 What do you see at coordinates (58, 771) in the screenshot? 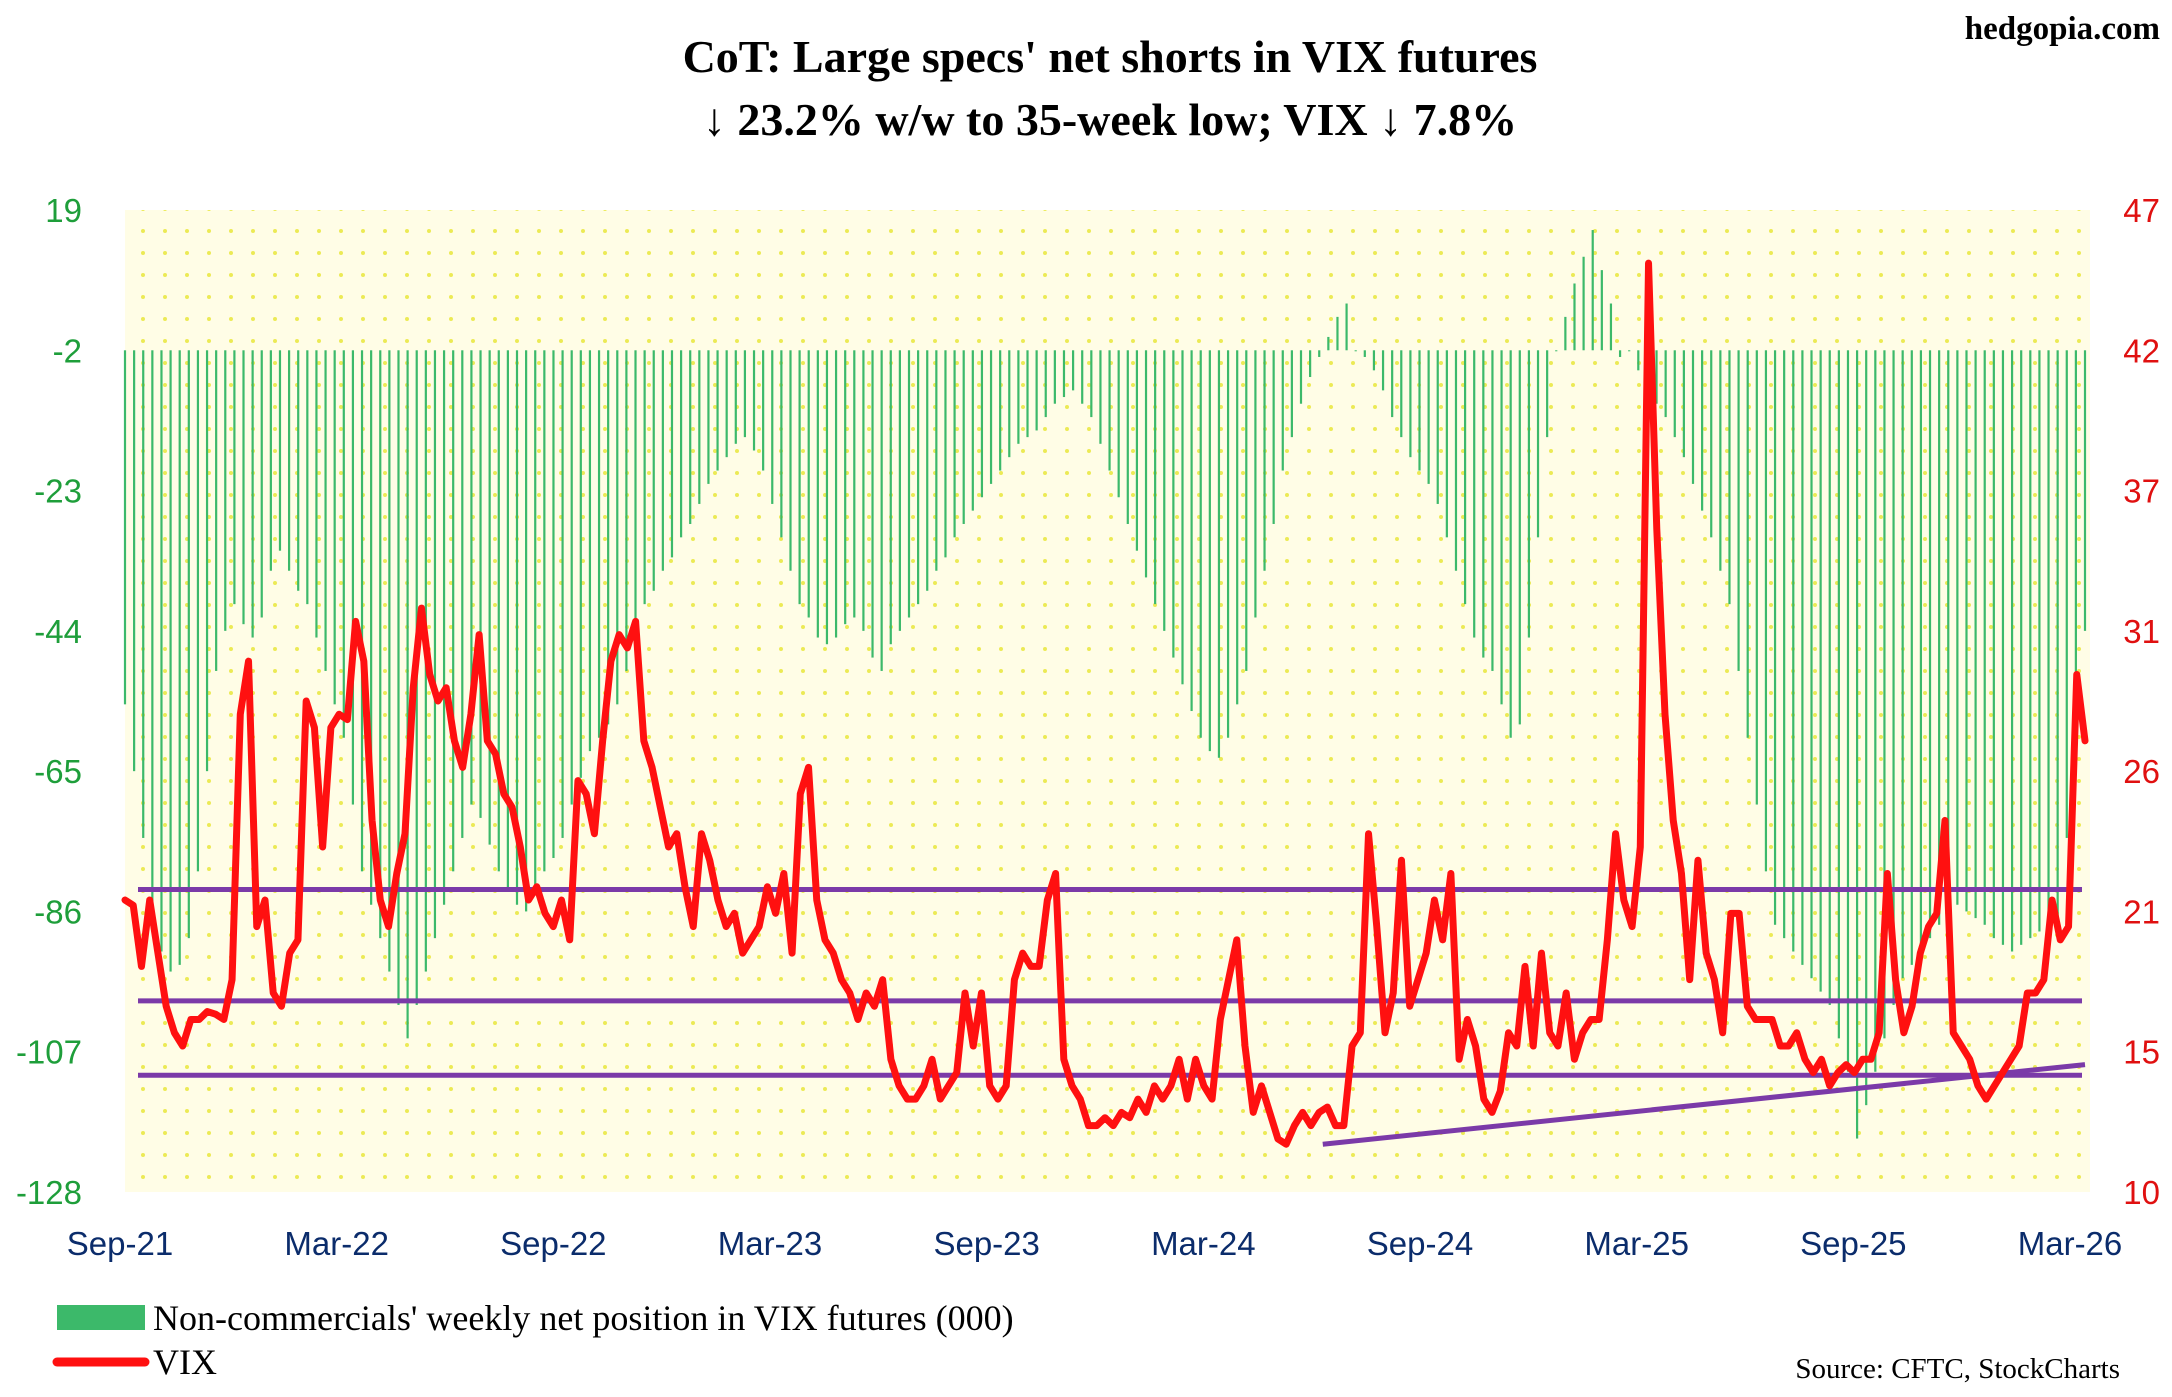
I see `left-axis-tick-label: -65` at bounding box center [58, 771].